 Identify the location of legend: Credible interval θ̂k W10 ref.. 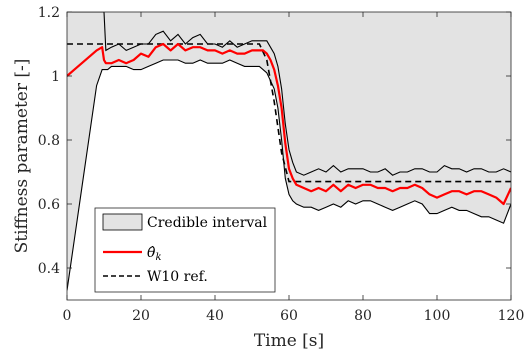
(185, 250).